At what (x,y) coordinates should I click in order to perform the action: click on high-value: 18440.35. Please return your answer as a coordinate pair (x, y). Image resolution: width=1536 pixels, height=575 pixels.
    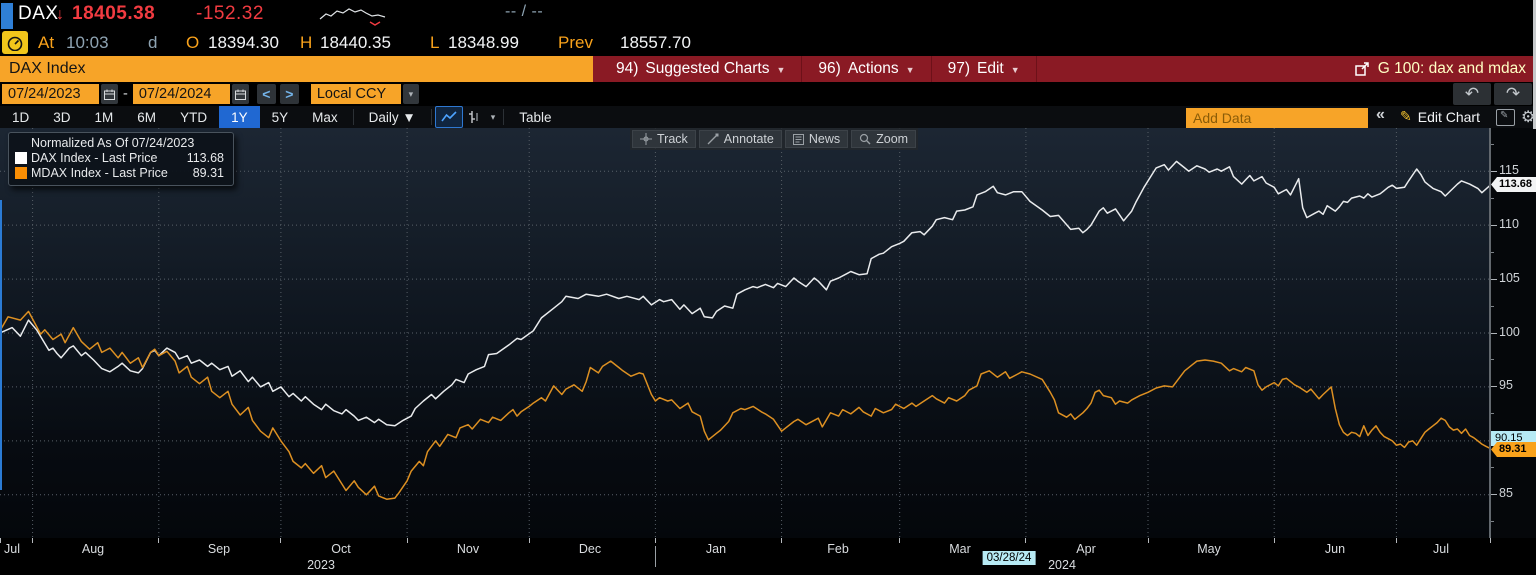
    Looking at the image, I should click on (355, 42).